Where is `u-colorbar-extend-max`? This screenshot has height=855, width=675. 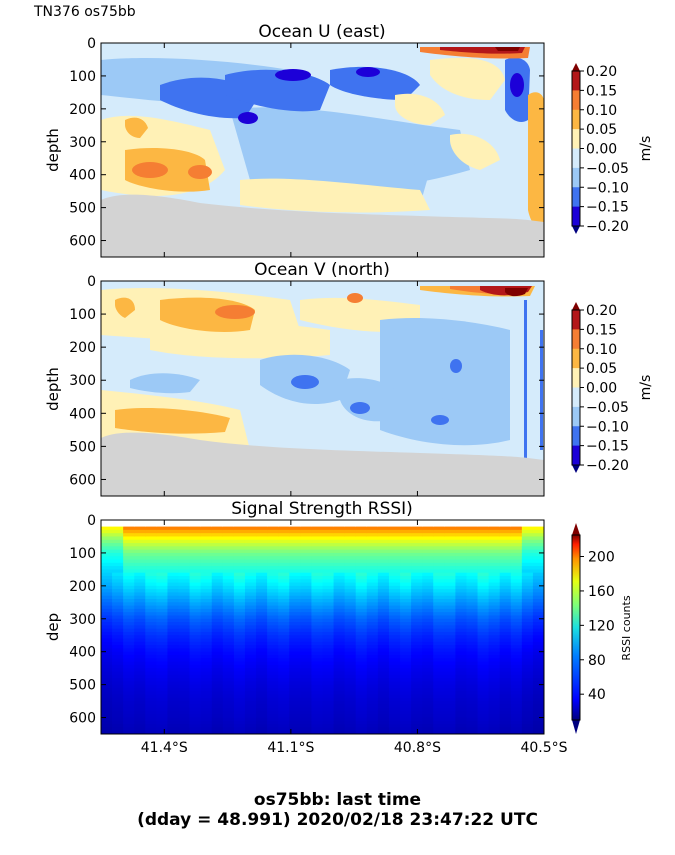 u-colorbar-extend-max is located at coordinates (576, 67).